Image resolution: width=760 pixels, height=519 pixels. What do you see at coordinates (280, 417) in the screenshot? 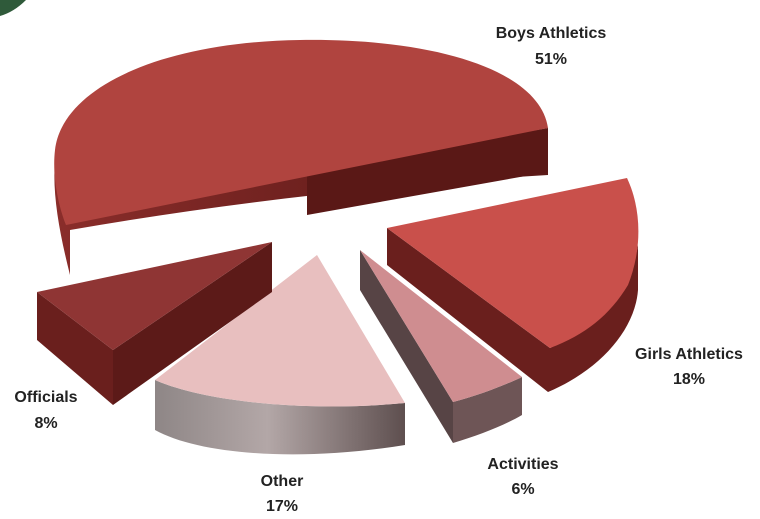
I see `slice-other-side` at bounding box center [280, 417].